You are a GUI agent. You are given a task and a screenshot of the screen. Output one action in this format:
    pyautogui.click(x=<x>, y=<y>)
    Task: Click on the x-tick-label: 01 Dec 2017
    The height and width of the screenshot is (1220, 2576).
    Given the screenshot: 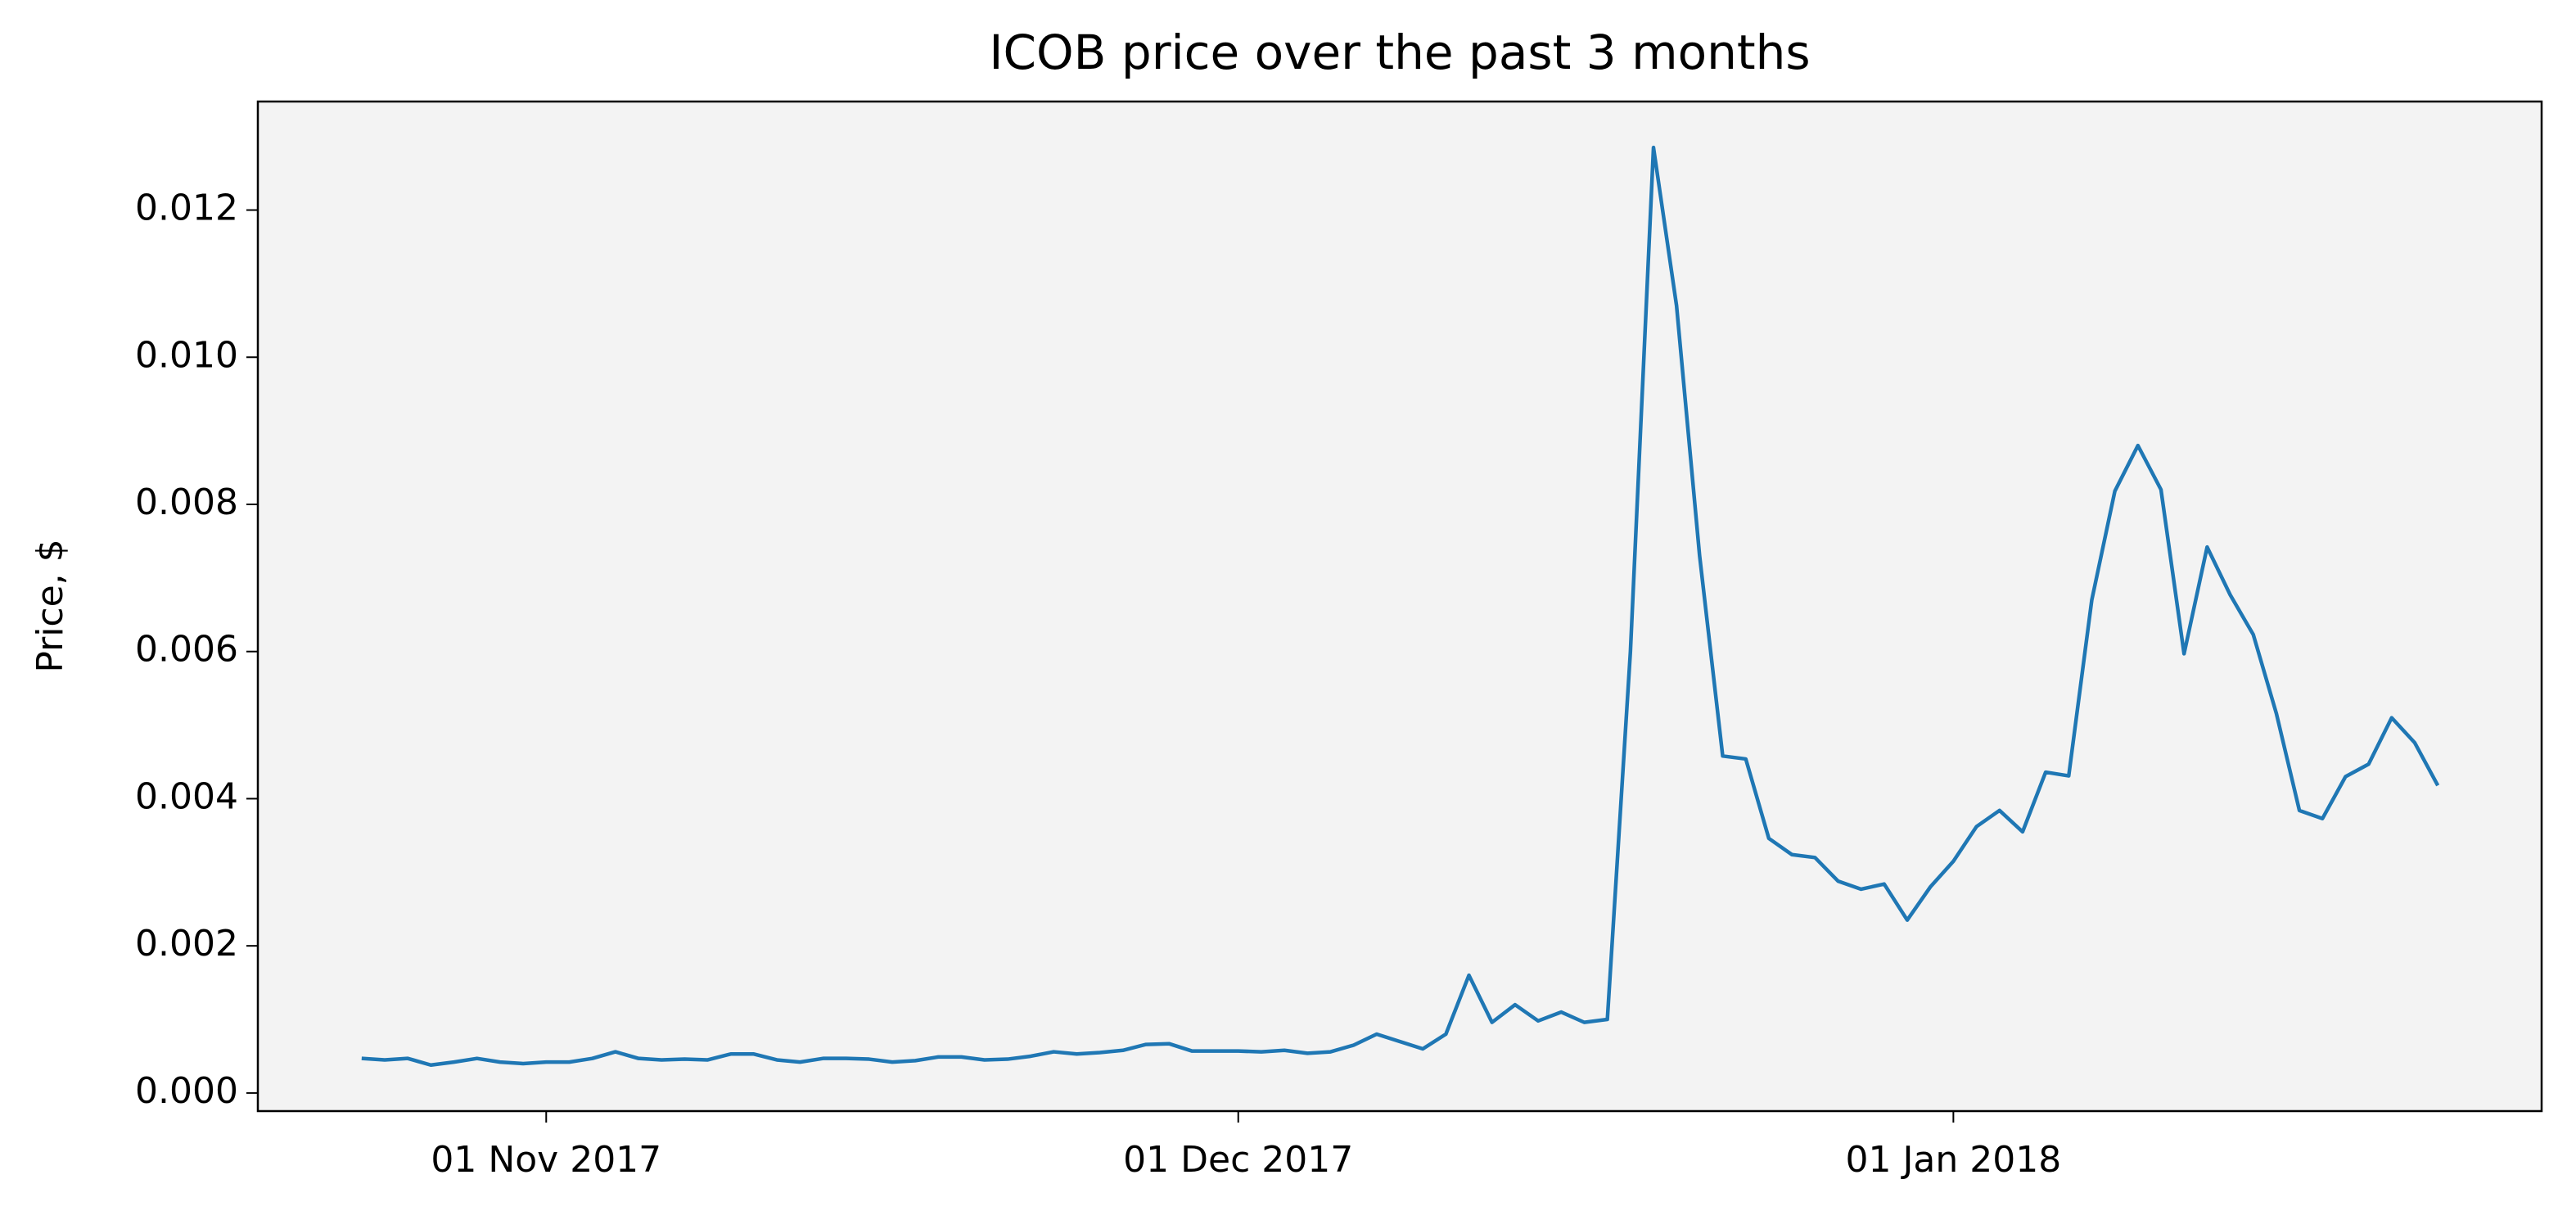 What is the action you would take?
    pyautogui.click(x=1238, y=1160)
    